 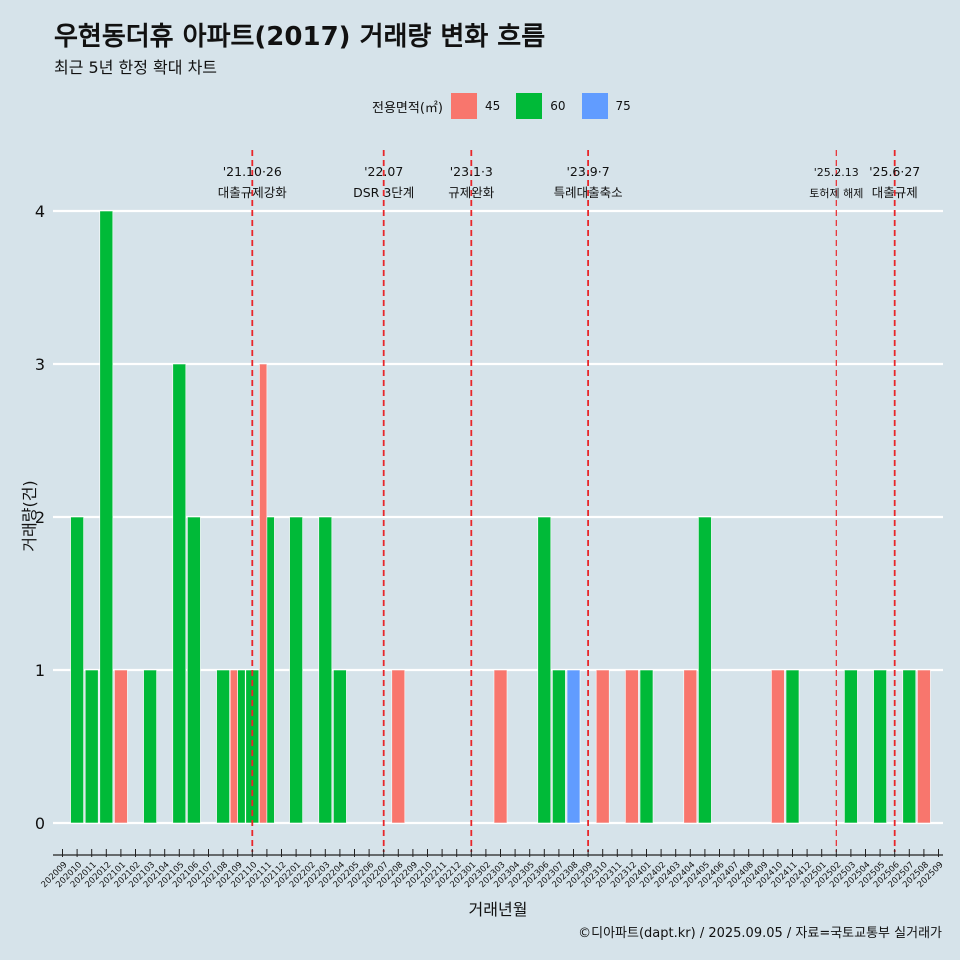 What do you see at coordinates (253, 192) in the screenshot?
I see `annotation-label: 대출규제강화` at bounding box center [253, 192].